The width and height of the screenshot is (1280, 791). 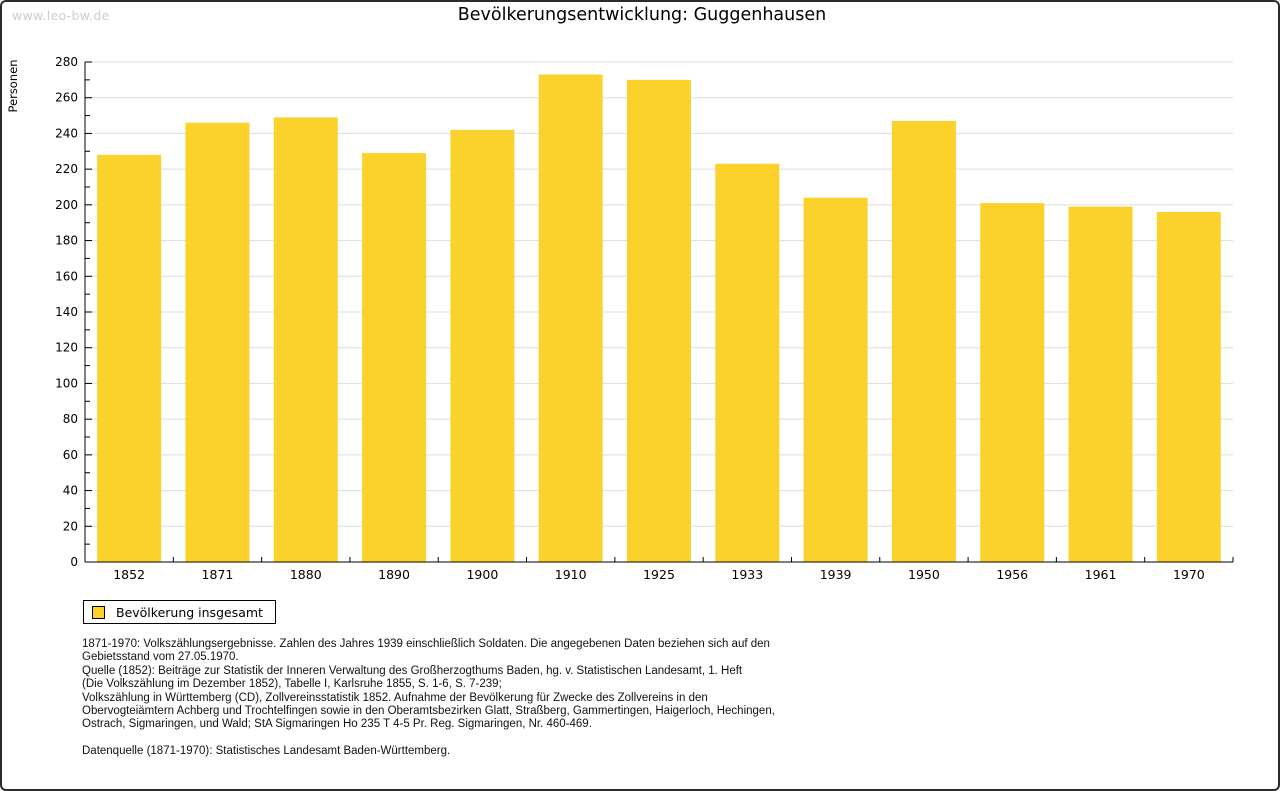 I want to click on x-tick-label: 1939, so click(x=836, y=574).